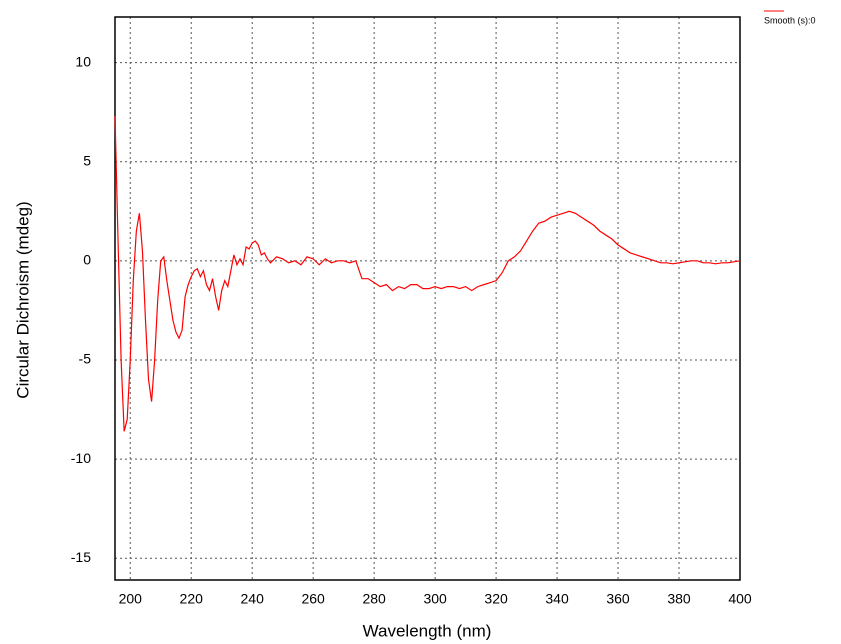 The image size is (841, 644). Describe the element at coordinates (22, 299) in the screenshot. I see `y-axis-title: Circular Dichroism (mdeg)` at that location.